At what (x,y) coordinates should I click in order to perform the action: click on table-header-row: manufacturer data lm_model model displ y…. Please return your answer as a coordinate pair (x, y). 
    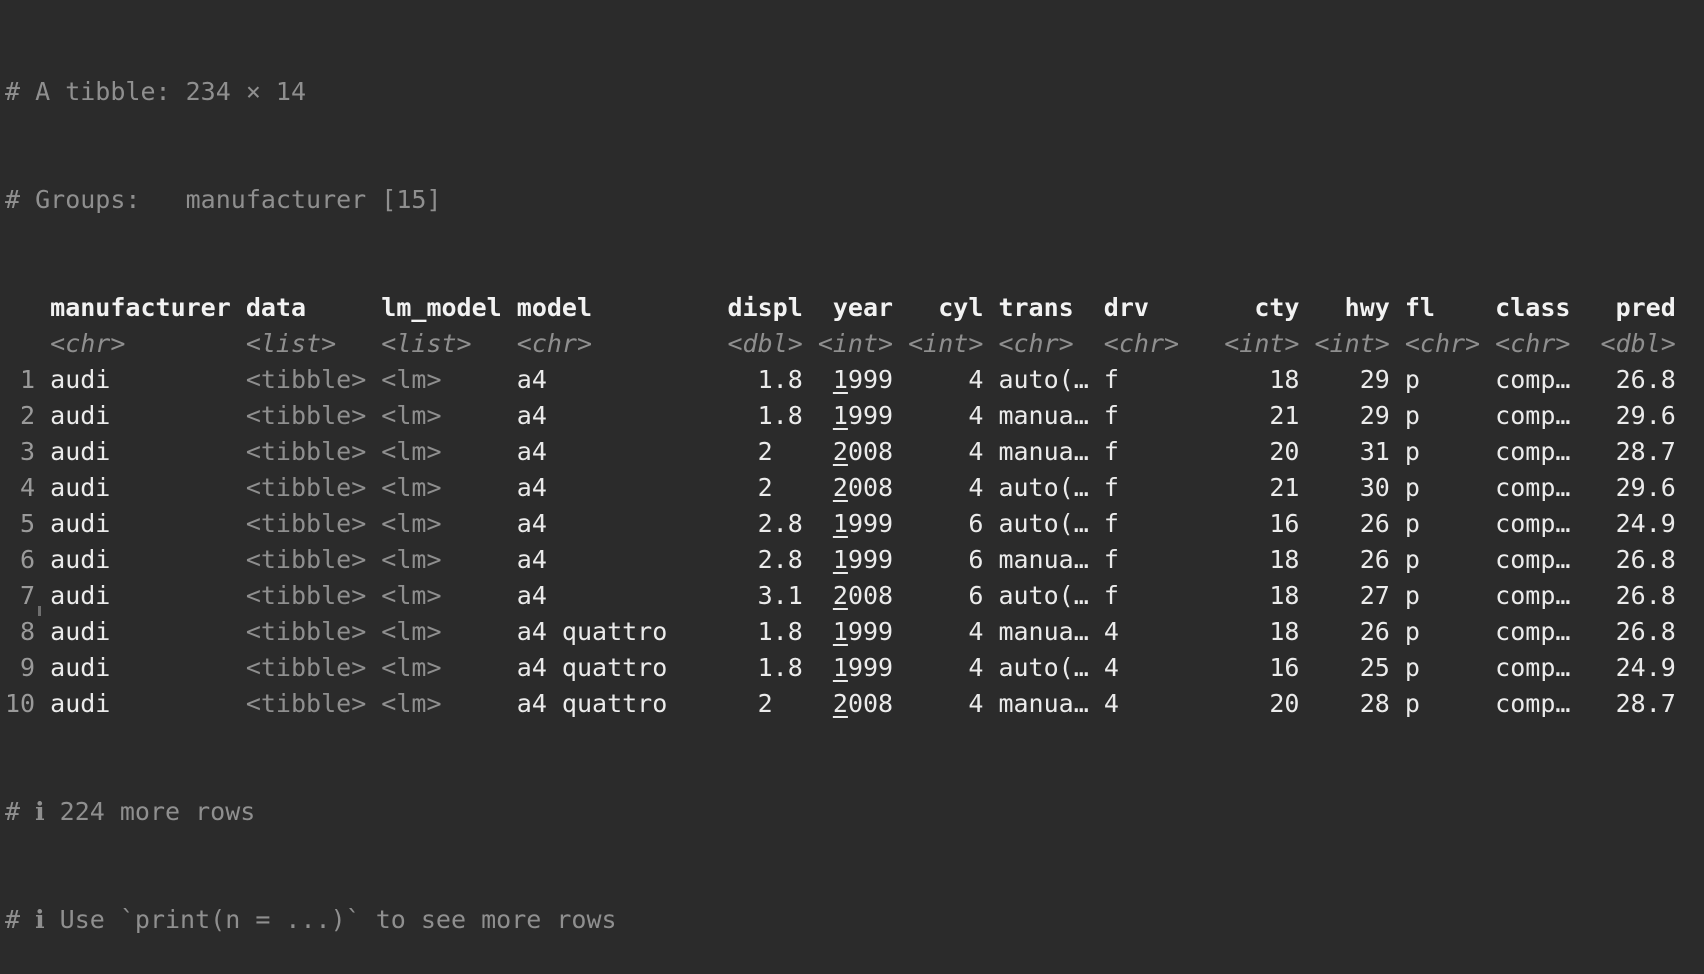
    Looking at the image, I should click on (854, 308).